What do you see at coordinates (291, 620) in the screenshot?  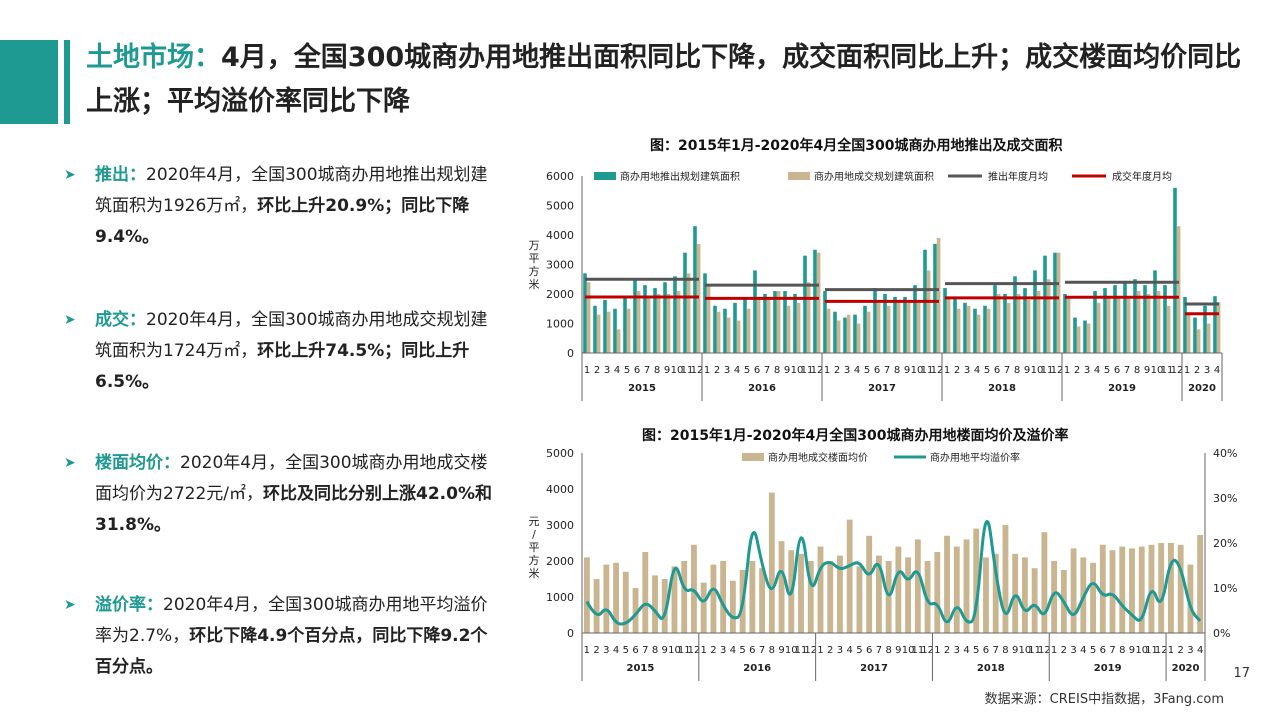 I see `bullet-text: 2020年4月，全国300城商办用地平均溢价率为2.7%，` at bounding box center [291, 620].